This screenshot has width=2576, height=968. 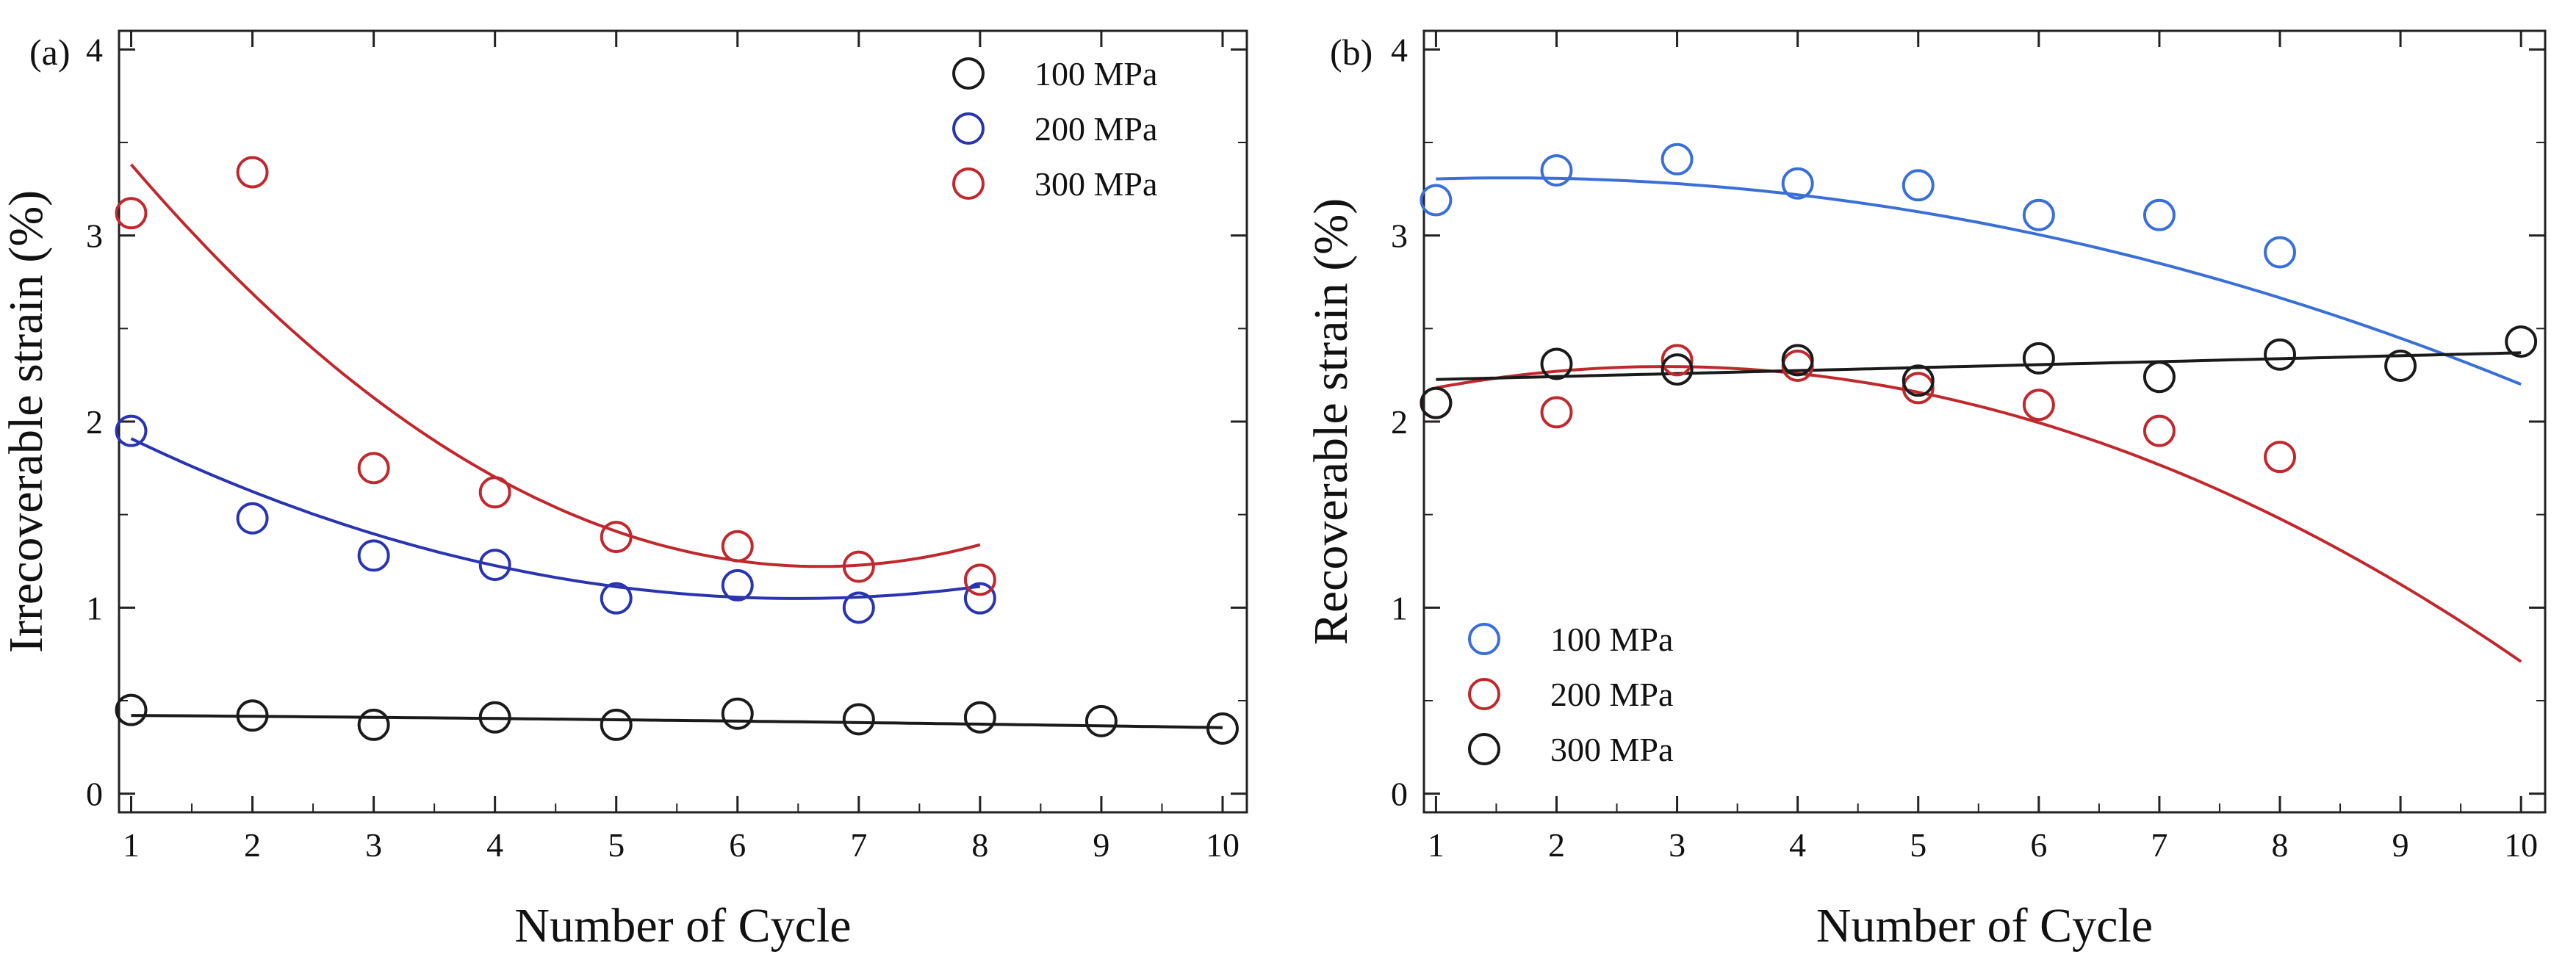 I want to click on data-points-b, so click(x=1979, y=308).